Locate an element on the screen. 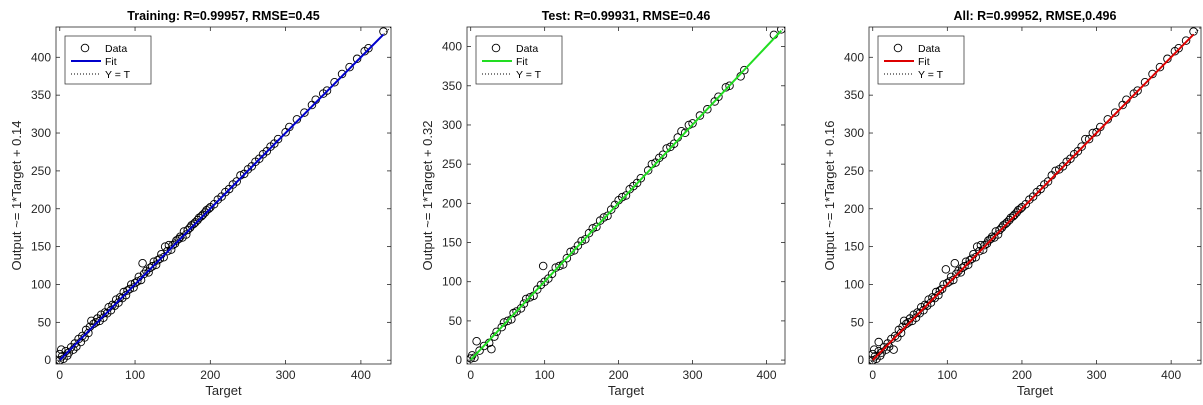  training-ytick-label: 200 is located at coordinates (41, 209).